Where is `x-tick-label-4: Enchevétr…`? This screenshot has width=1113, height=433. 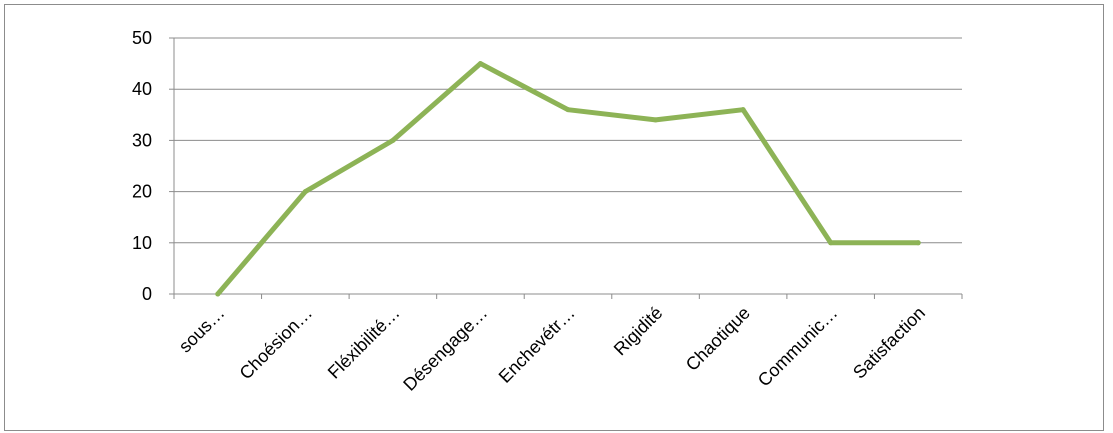 x-tick-label-4: Enchevétr… is located at coordinates (537, 345).